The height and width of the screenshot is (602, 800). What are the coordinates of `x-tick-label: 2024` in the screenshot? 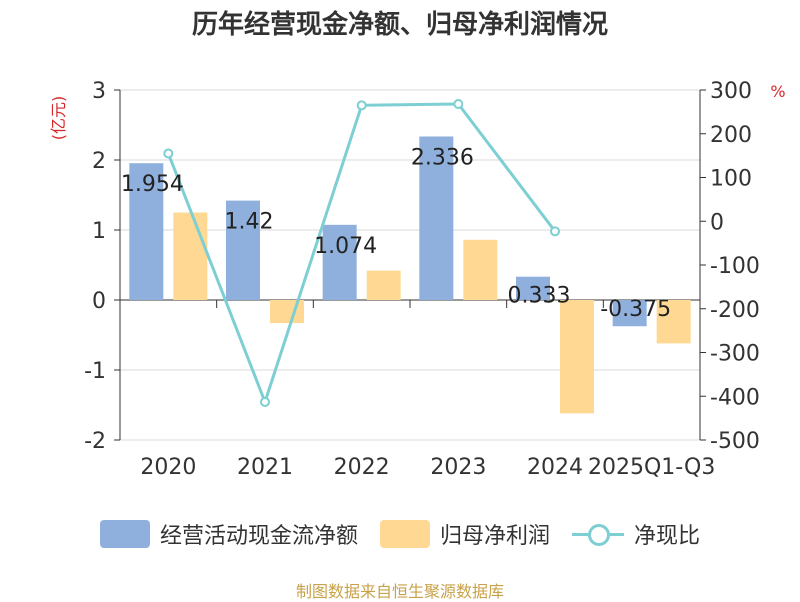 It's located at (555, 467).